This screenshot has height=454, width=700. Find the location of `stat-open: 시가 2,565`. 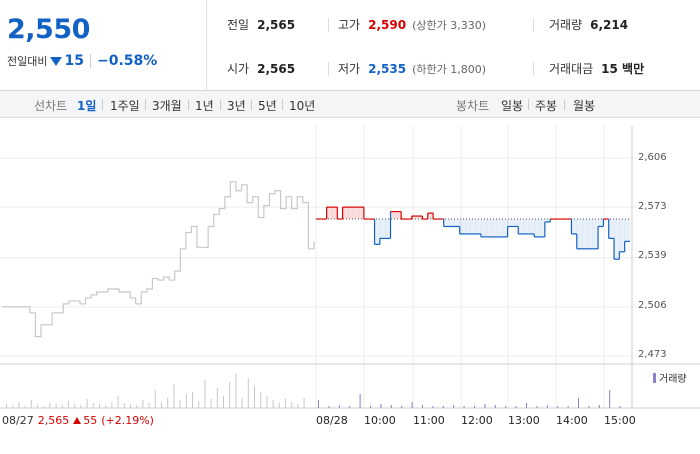

stat-open: 시가 2,565 is located at coordinates (261, 68).